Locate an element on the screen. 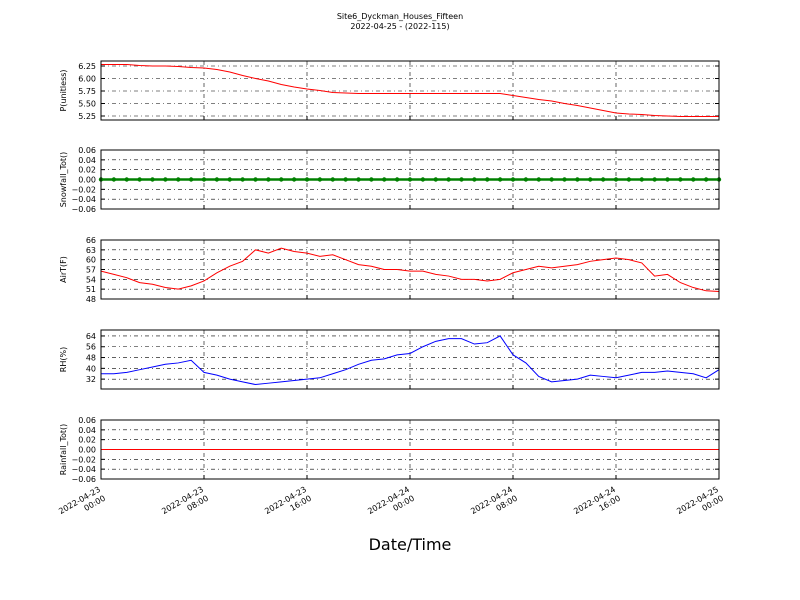  y-tick-label: 60 is located at coordinates (91, 260).